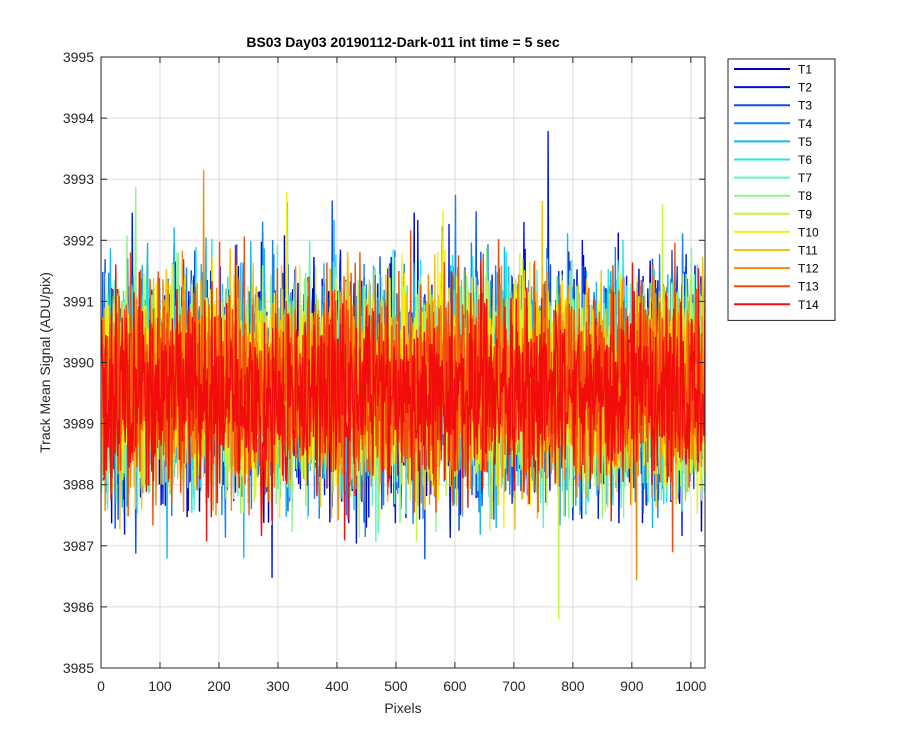  What do you see at coordinates (396, 686) in the screenshot?
I see `x-tick-label: 500` at bounding box center [396, 686].